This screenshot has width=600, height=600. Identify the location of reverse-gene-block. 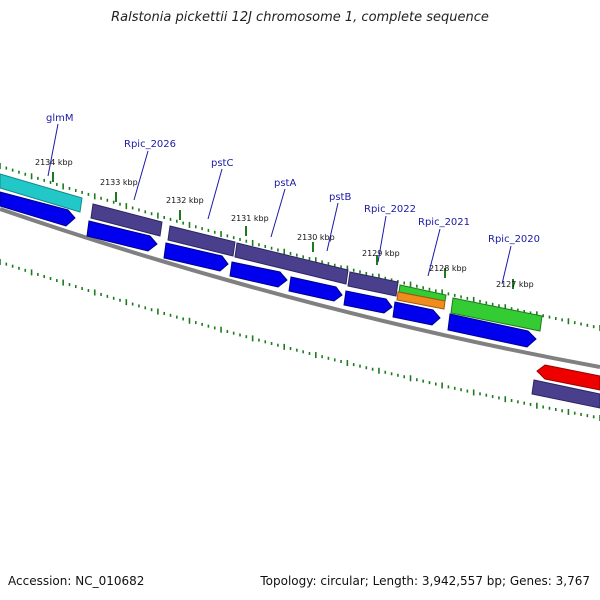
(565, 394).